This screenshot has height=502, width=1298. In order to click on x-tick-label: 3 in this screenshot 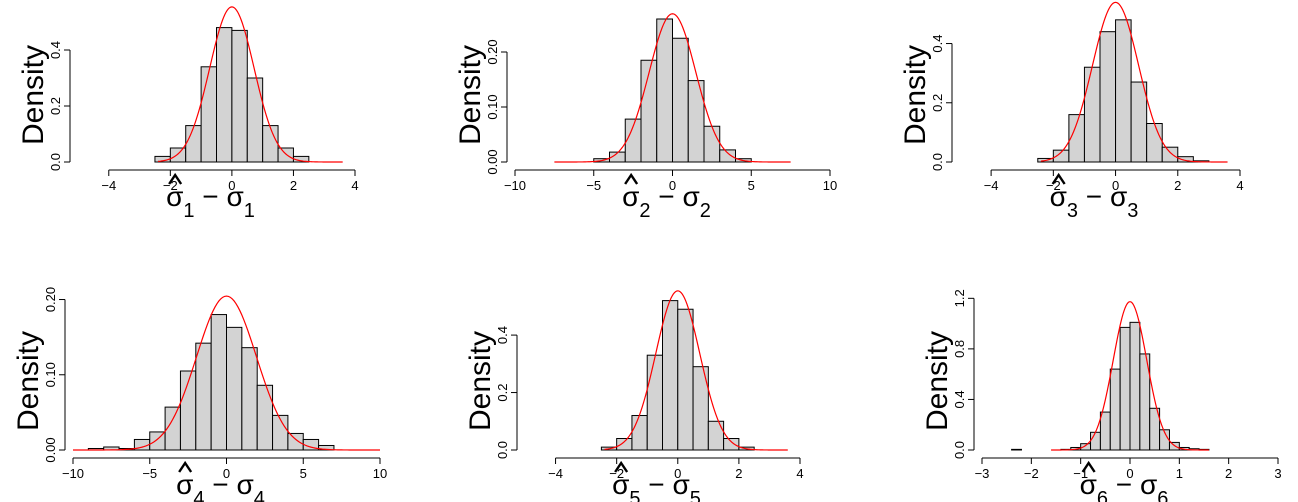, I will do `click(1277, 473)`.